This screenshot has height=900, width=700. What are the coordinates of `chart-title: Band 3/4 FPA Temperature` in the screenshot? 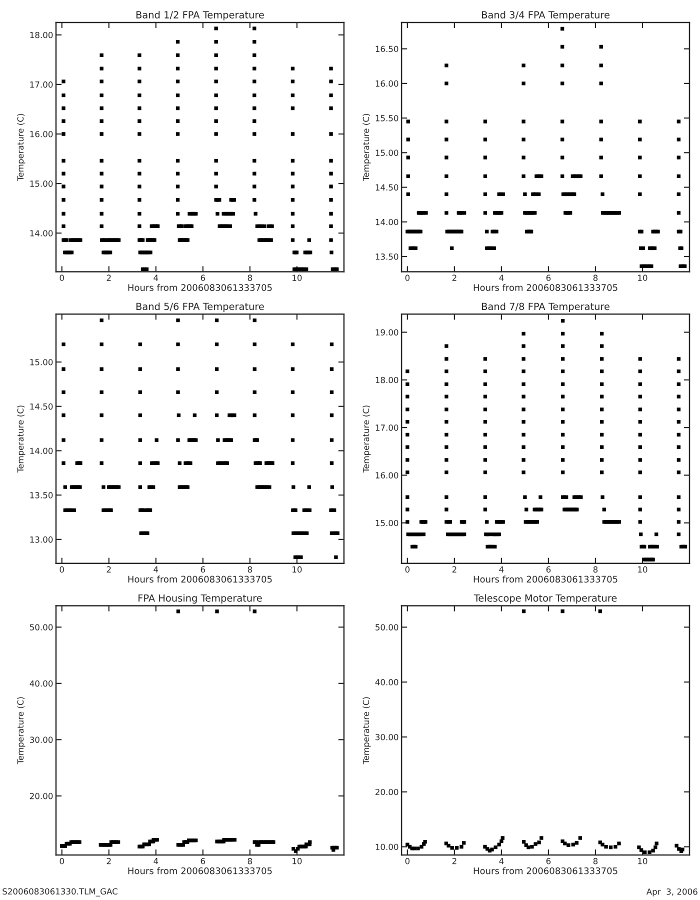 It's located at (546, 15).